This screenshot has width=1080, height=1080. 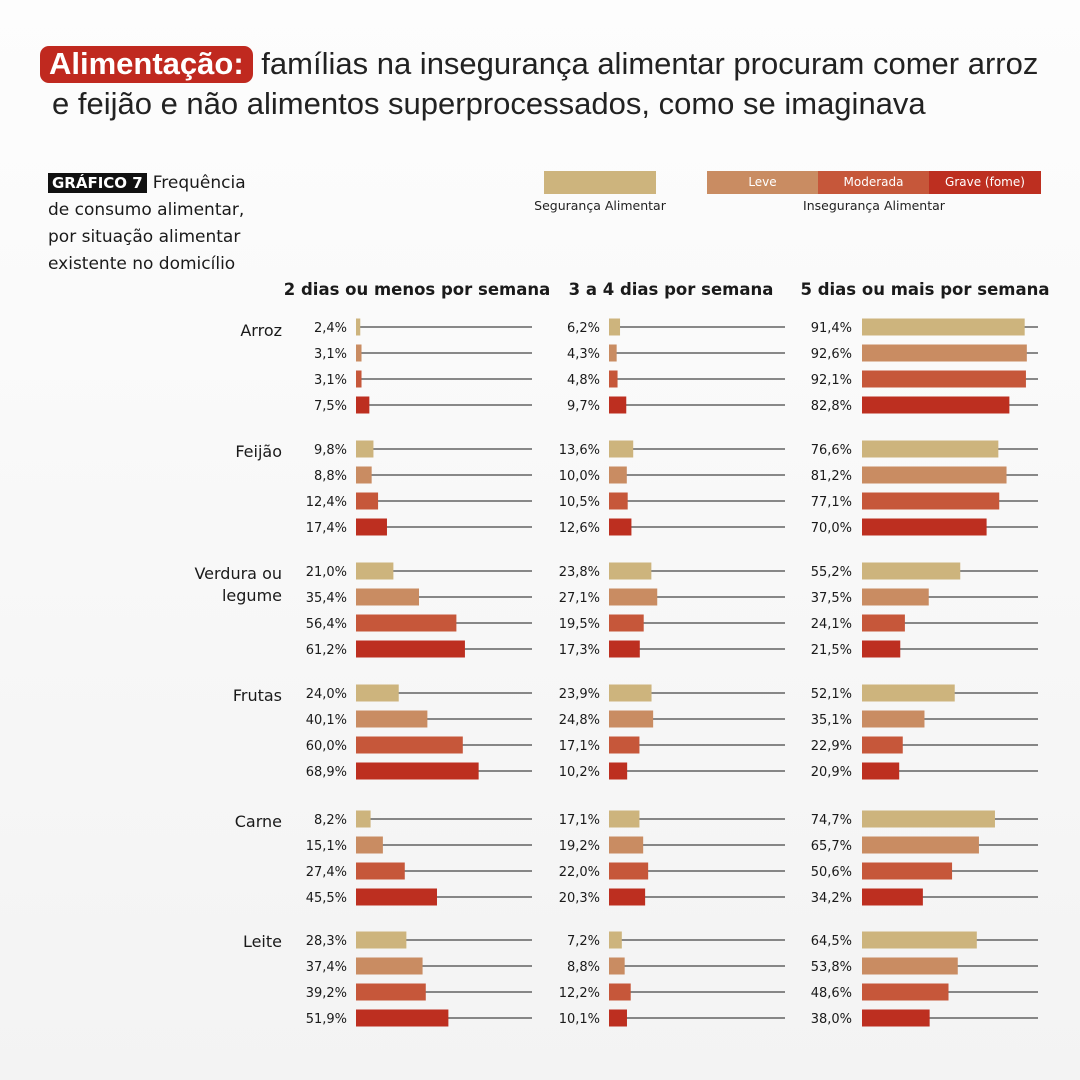 I want to click on bar-verdura-ou-legume-p2-moderada, so click(x=883, y=623).